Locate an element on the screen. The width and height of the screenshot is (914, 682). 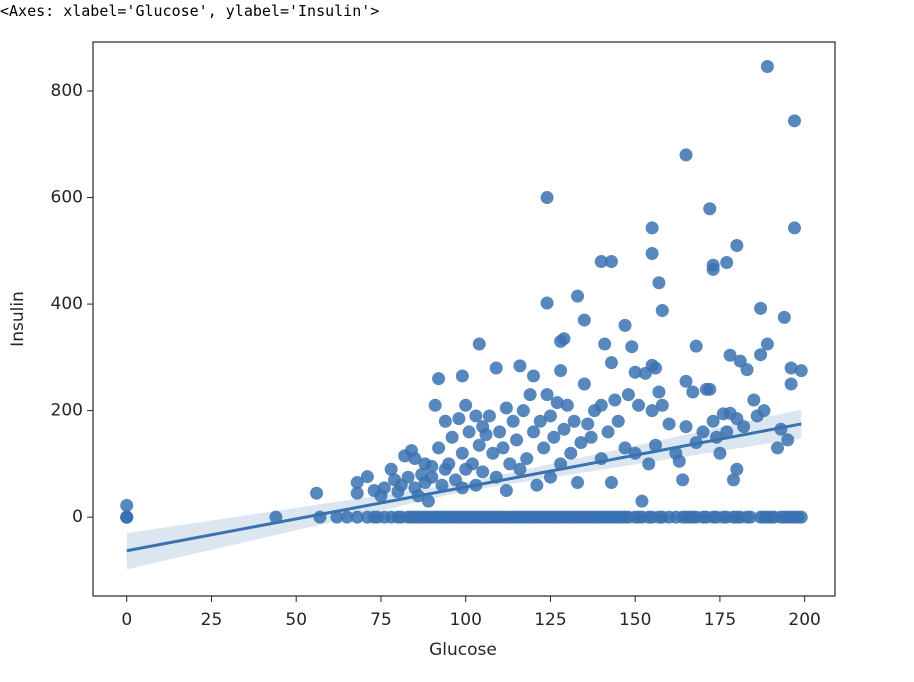
x-tick-label: 125 is located at coordinates (550, 620).